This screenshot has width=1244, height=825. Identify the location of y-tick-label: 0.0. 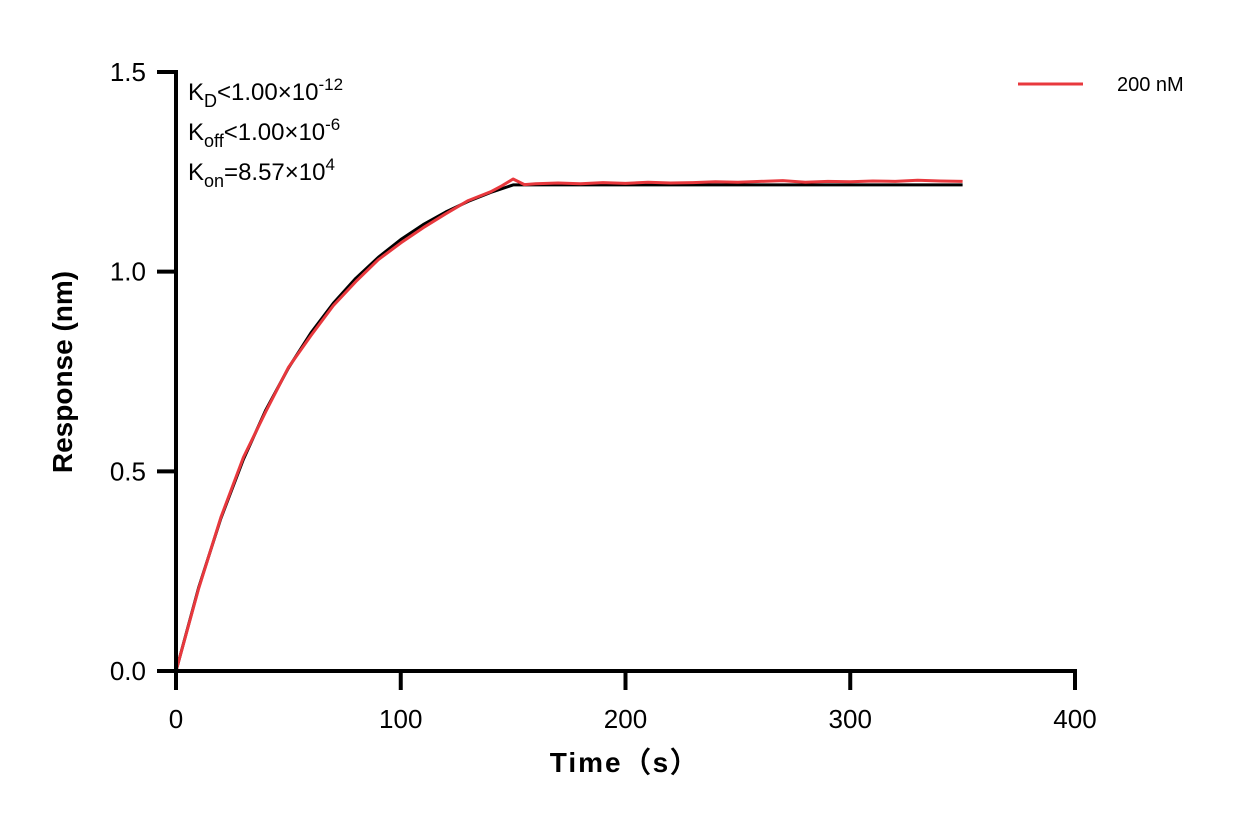
(128, 671).